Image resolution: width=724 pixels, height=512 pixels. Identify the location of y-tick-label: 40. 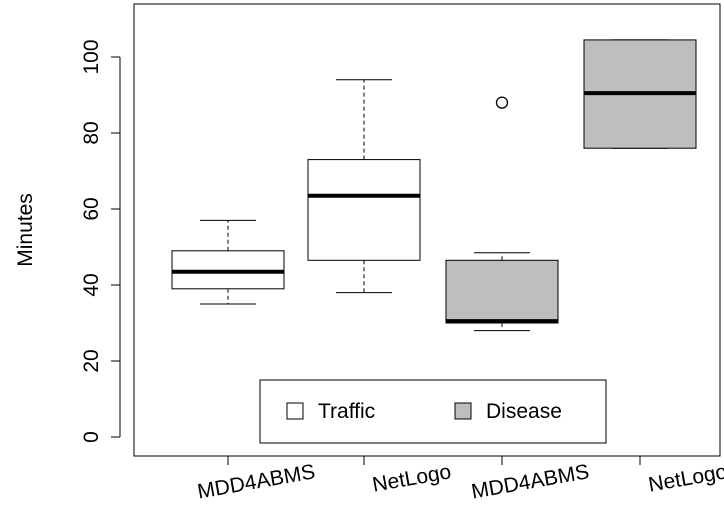
(91, 284).